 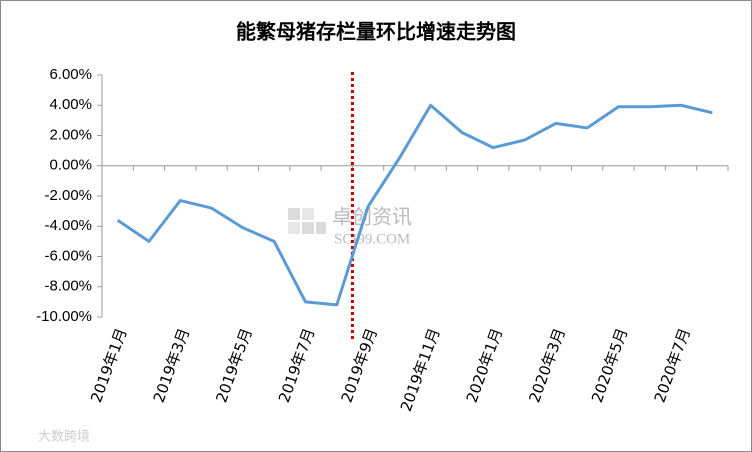 I want to click on chart-title: 能繁母猪存栏量环比增速走势图, so click(x=376, y=32).